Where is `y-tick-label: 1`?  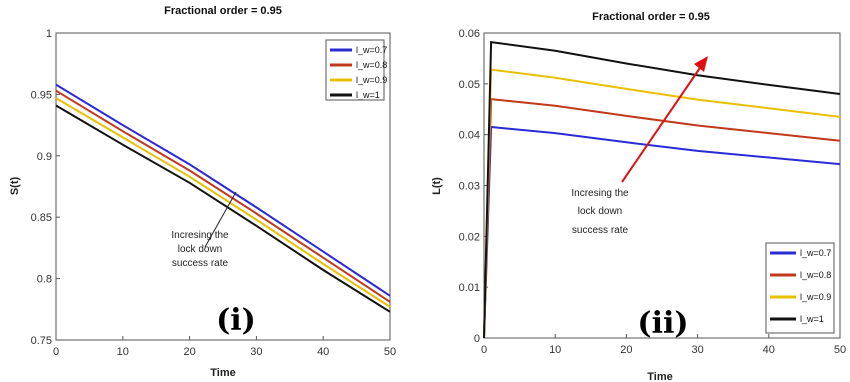 y-tick-label: 1 is located at coordinates (49, 34).